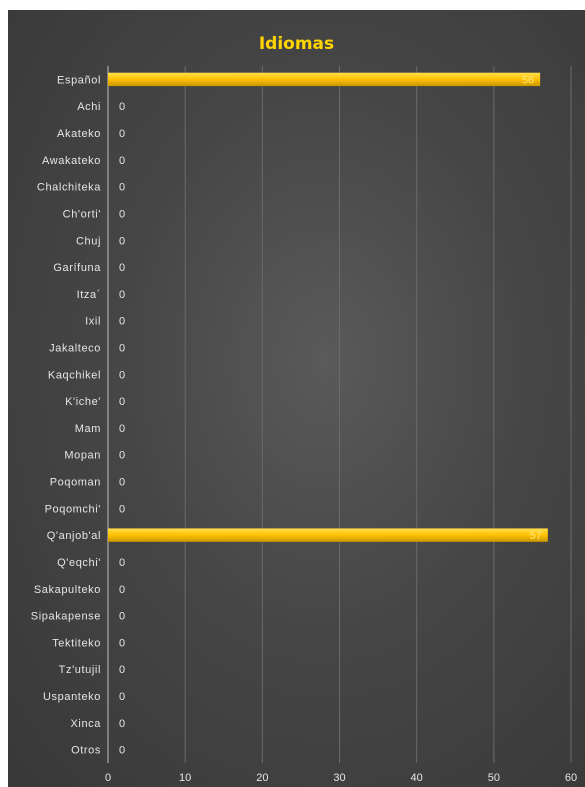 The width and height of the screenshot is (585, 787). What do you see at coordinates (417, 778) in the screenshot?
I see `x-tick-label: 40` at bounding box center [417, 778].